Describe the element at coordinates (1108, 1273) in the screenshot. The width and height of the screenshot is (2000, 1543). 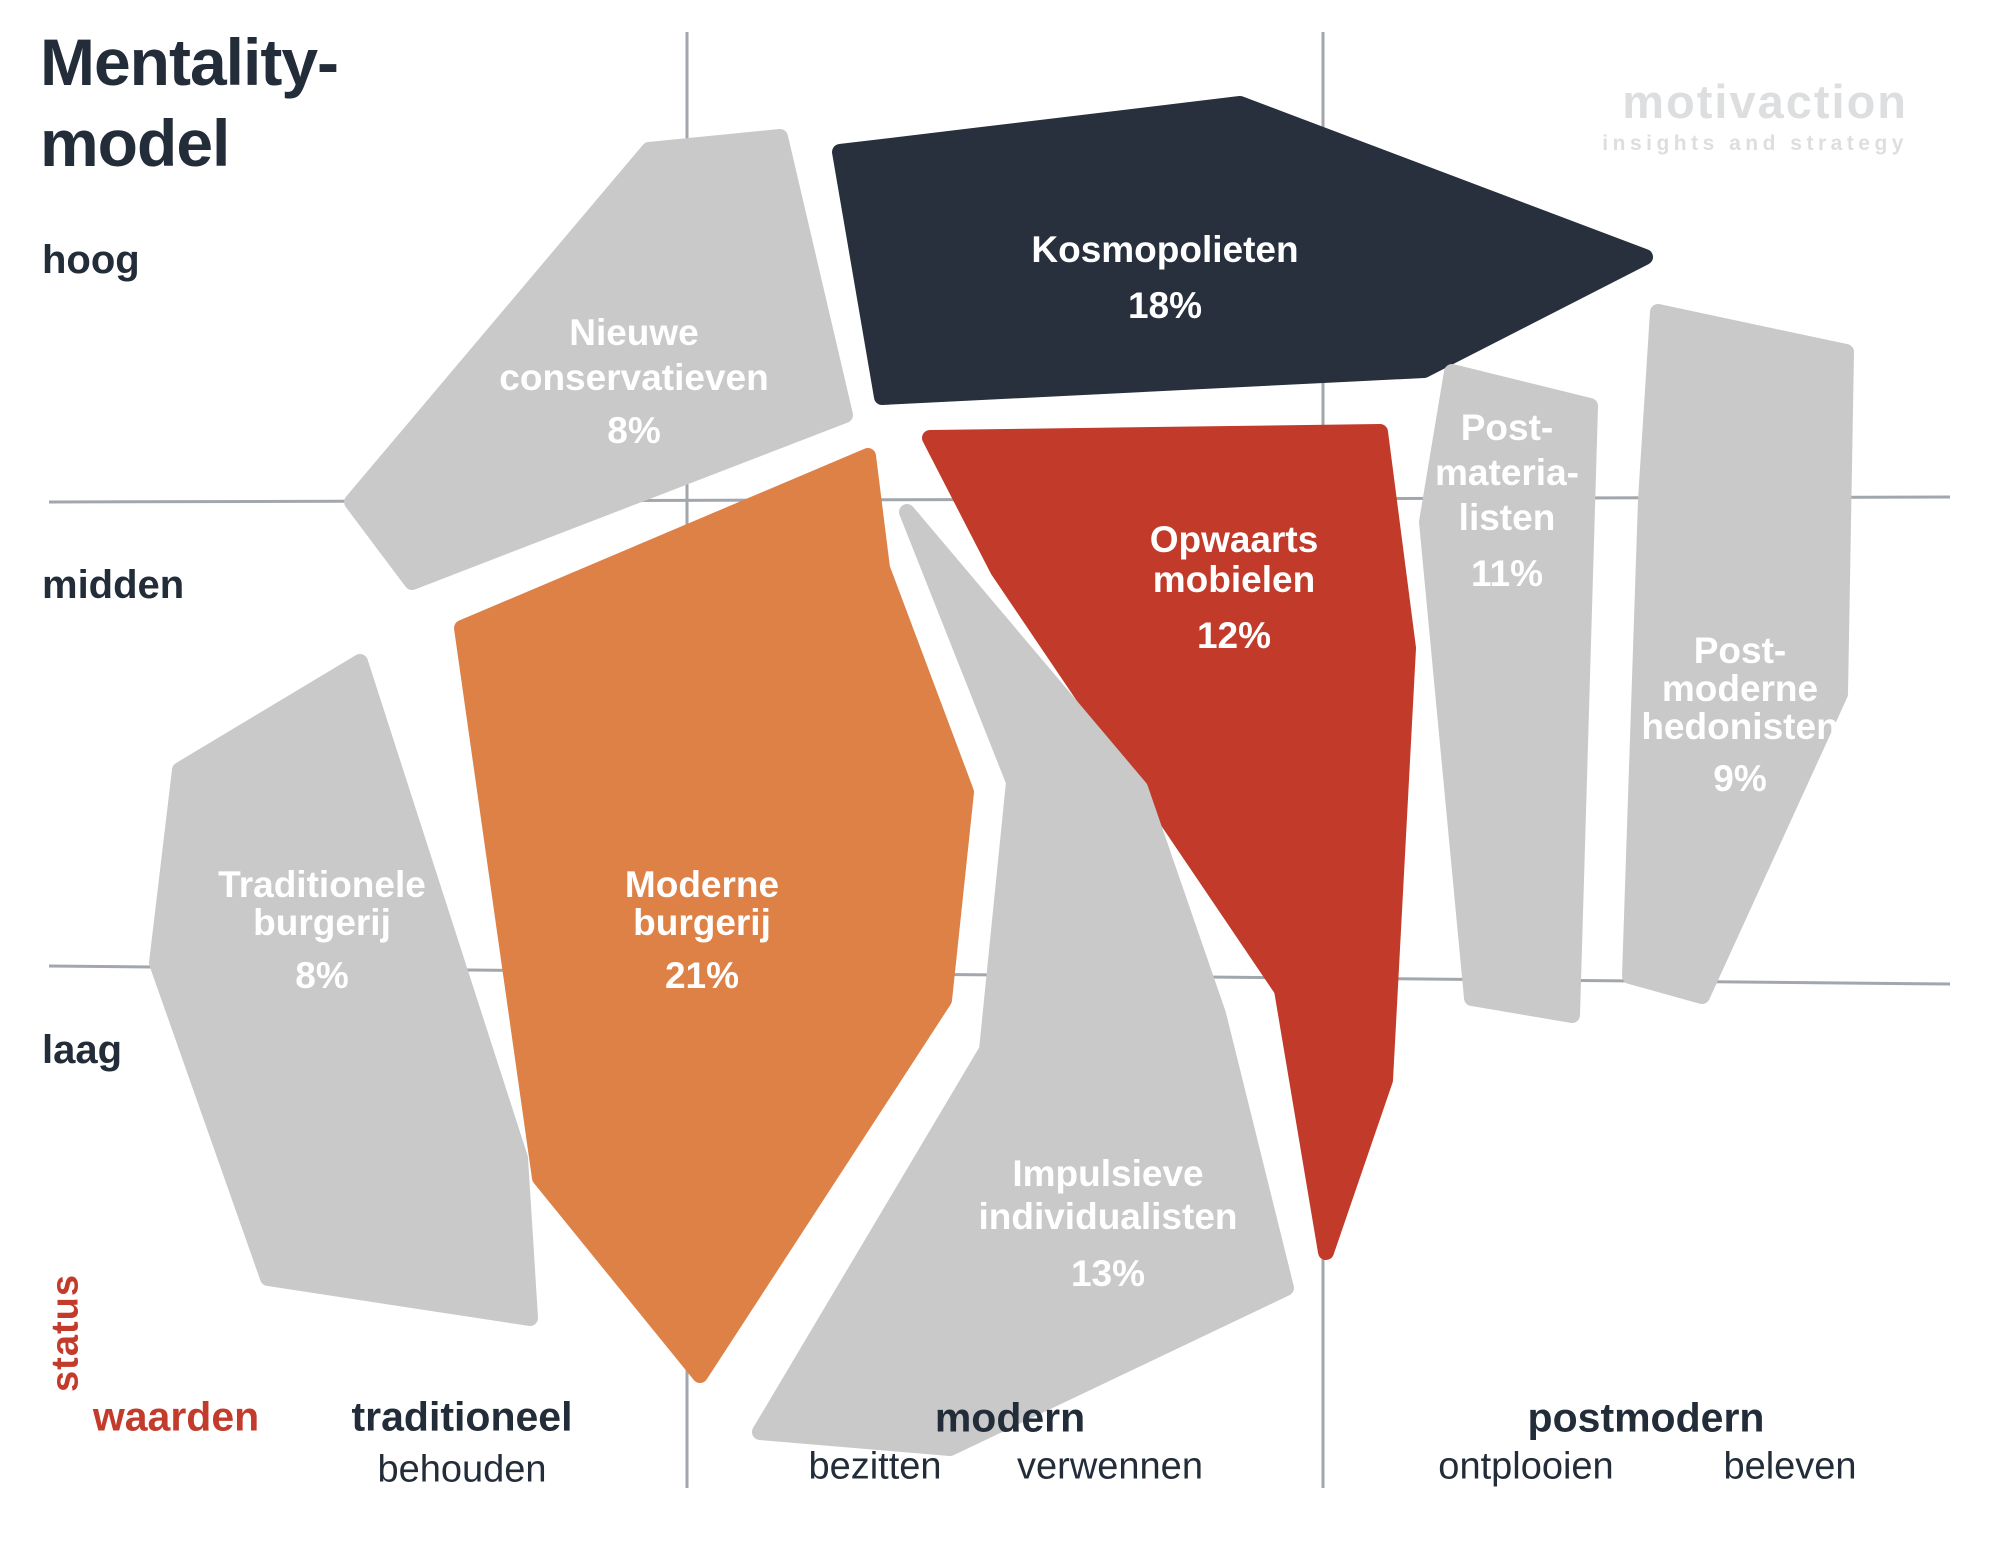
I see `segment-percentage-impulsieve-individualisten: 13%` at that location.